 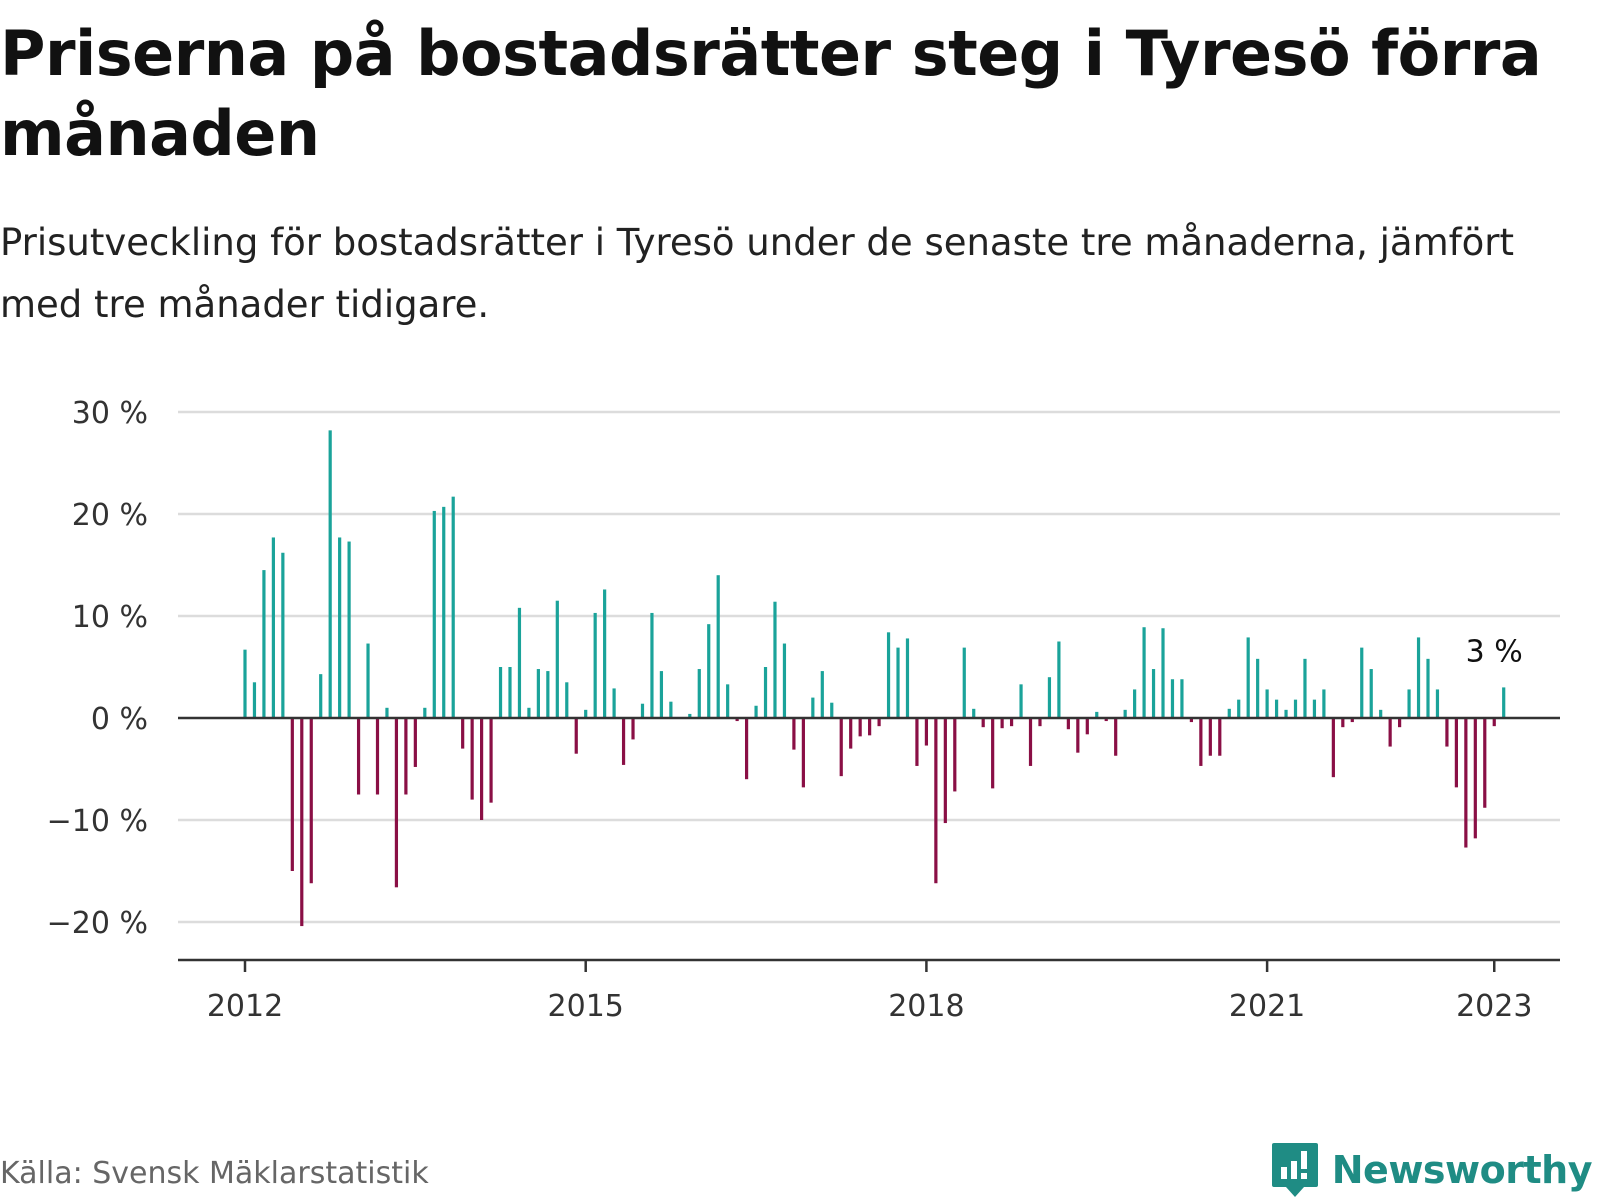 What do you see at coordinates (119, 719) in the screenshot?
I see `y-tick-label: 0 %` at bounding box center [119, 719].